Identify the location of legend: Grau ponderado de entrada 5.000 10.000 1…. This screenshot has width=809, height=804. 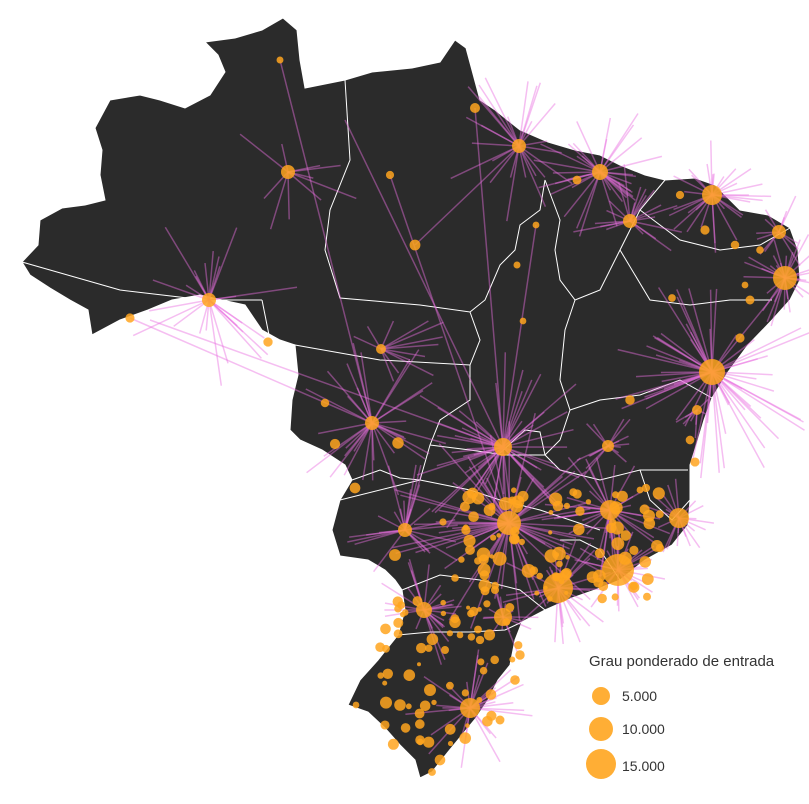
(695, 716).